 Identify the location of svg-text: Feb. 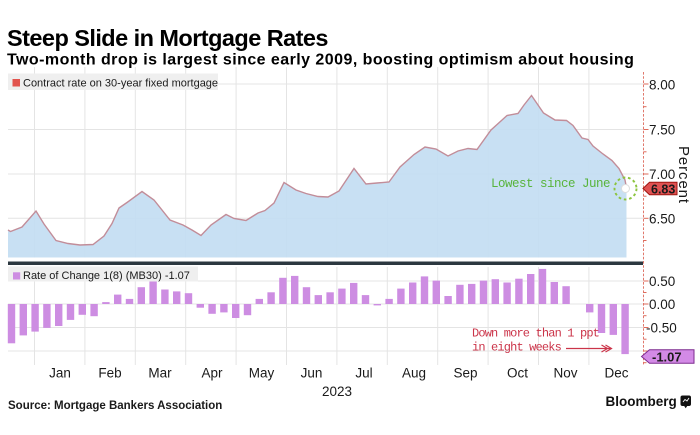
(109, 373).